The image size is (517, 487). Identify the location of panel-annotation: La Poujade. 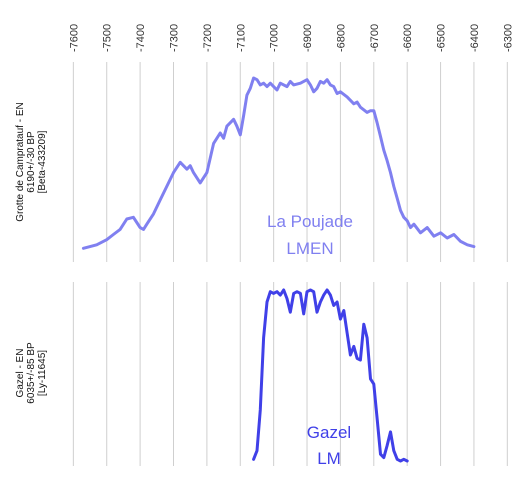
(310, 221).